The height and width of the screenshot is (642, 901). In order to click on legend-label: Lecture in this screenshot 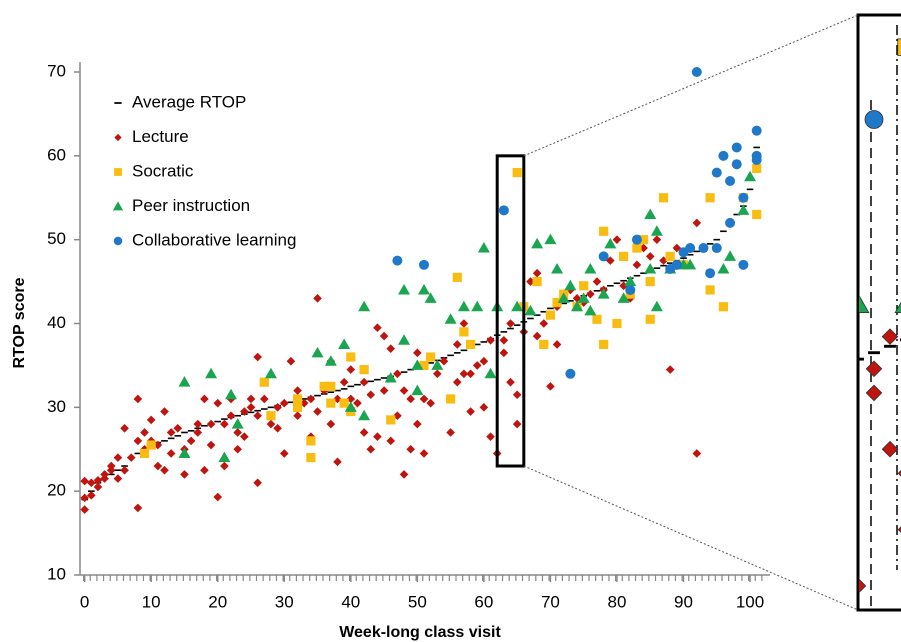, I will do `click(160, 136)`.